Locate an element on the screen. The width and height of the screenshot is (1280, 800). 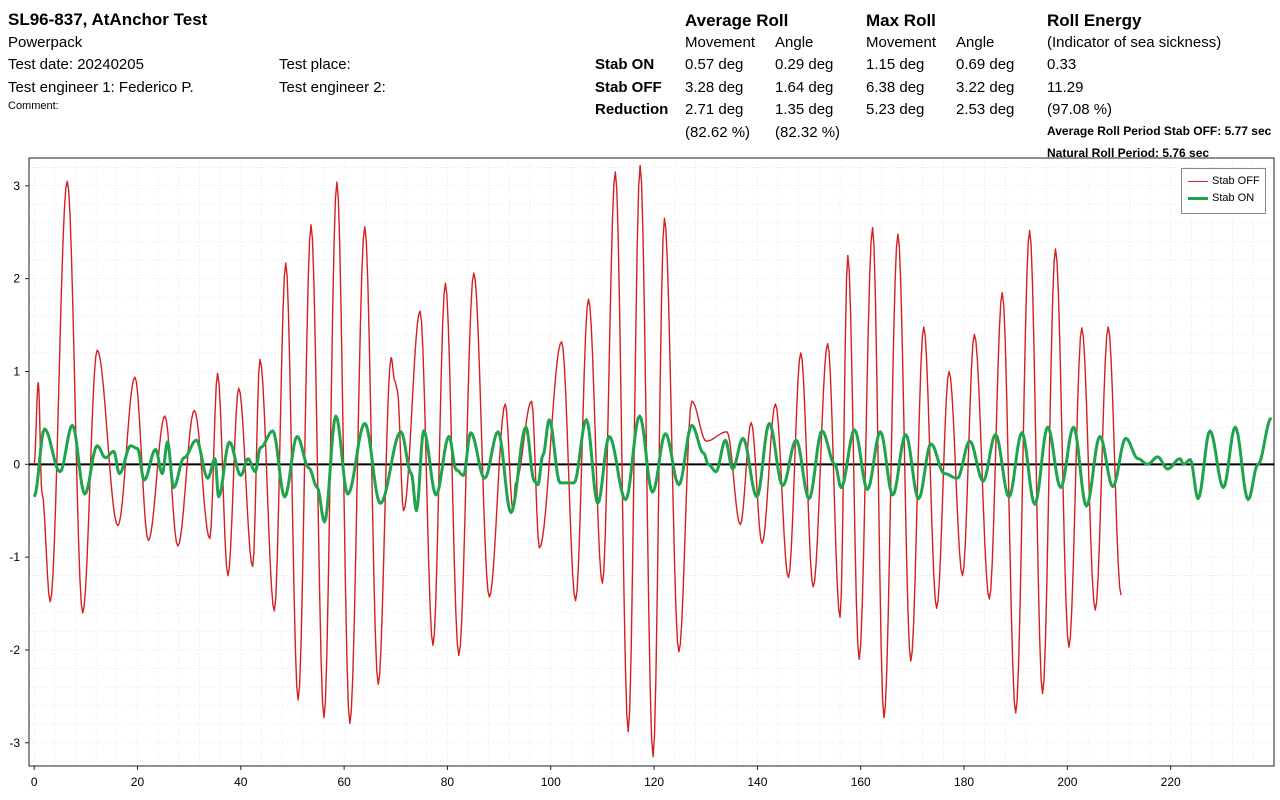
y-tick-label: 1 is located at coordinates (16, 371).